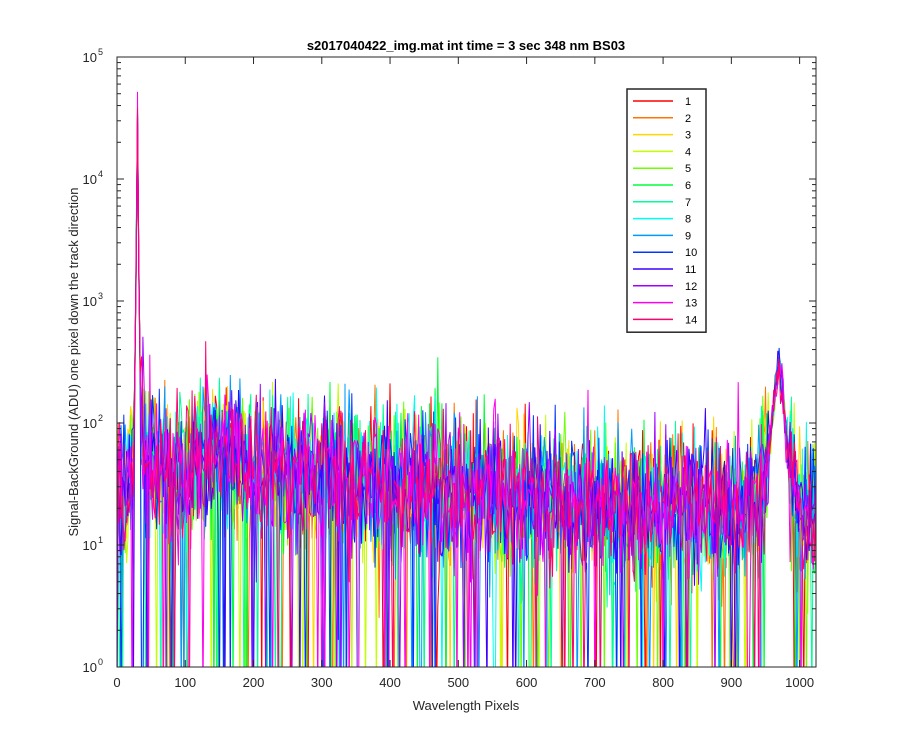 This screenshot has width=900, height=750. I want to click on y-tick-exponent: 2, so click(100, 418).